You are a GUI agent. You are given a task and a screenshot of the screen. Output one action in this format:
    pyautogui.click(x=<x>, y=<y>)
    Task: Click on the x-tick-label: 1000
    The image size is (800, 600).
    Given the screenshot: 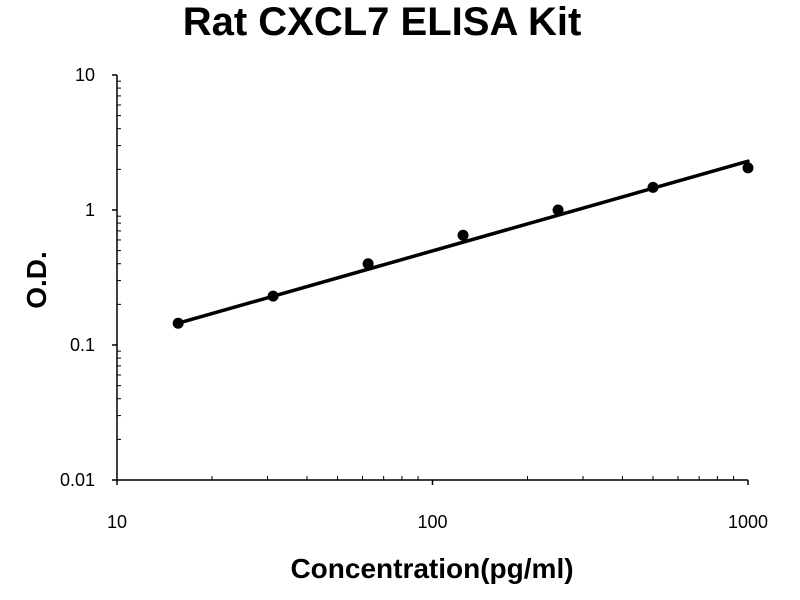 What is the action you would take?
    pyautogui.click(x=748, y=522)
    